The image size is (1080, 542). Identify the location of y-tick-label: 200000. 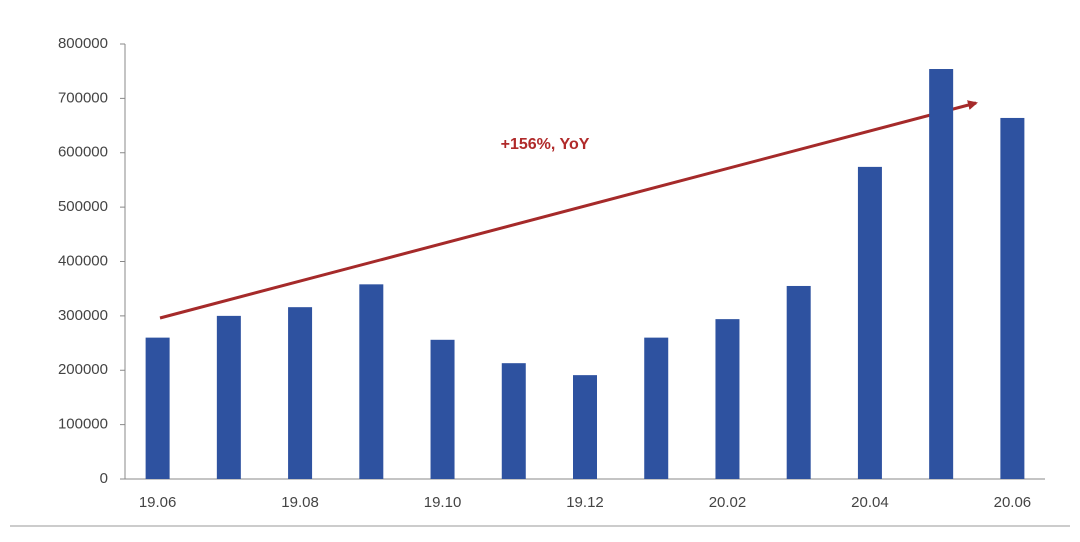
(83, 369).